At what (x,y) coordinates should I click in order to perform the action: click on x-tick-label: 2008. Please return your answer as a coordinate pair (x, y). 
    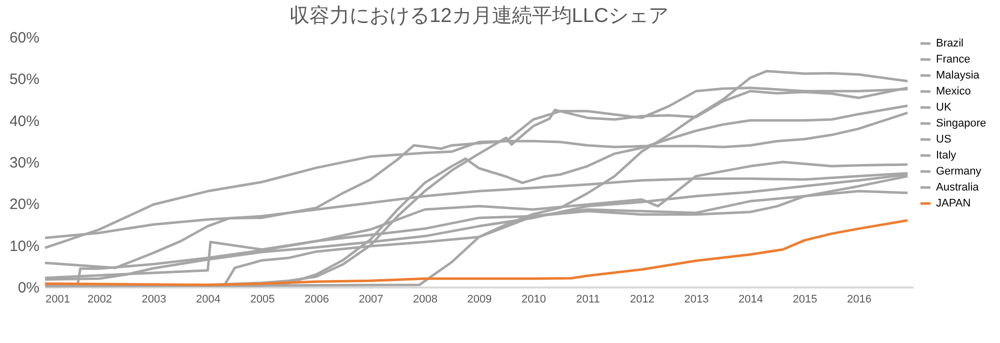
    Looking at the image, I should click on (425, 300).